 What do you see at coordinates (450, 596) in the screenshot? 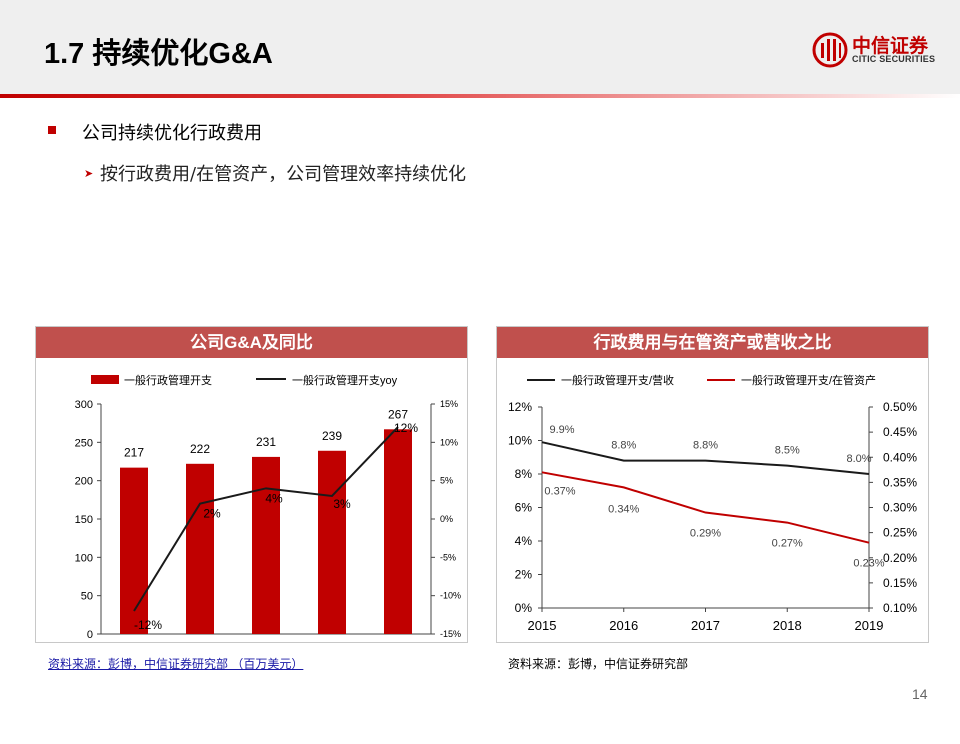
I see `right-tick-label: -10%` at bounding box center [450, 596].